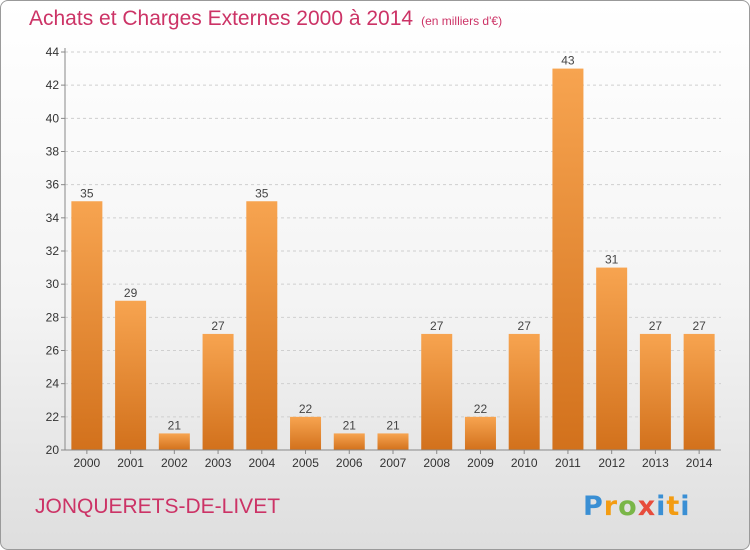  Describe the element at coordinates (436, 463) in the screenshot. I see `x-tick-label: 2008` at that location.